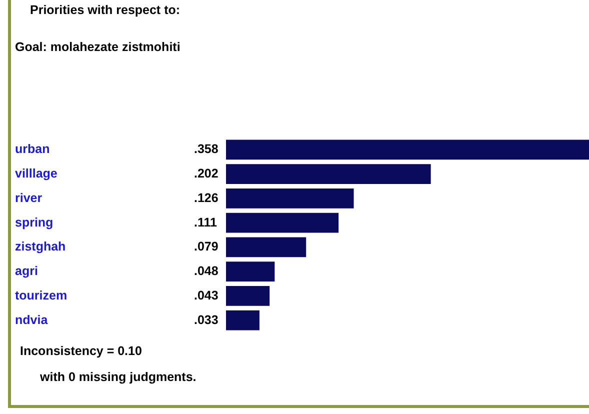 The image size is (589, 414). What do you see at coordinates (105, 10) in the screenshot?
I see `text: Priorities with respect to:` at bounding box center [105, 10].